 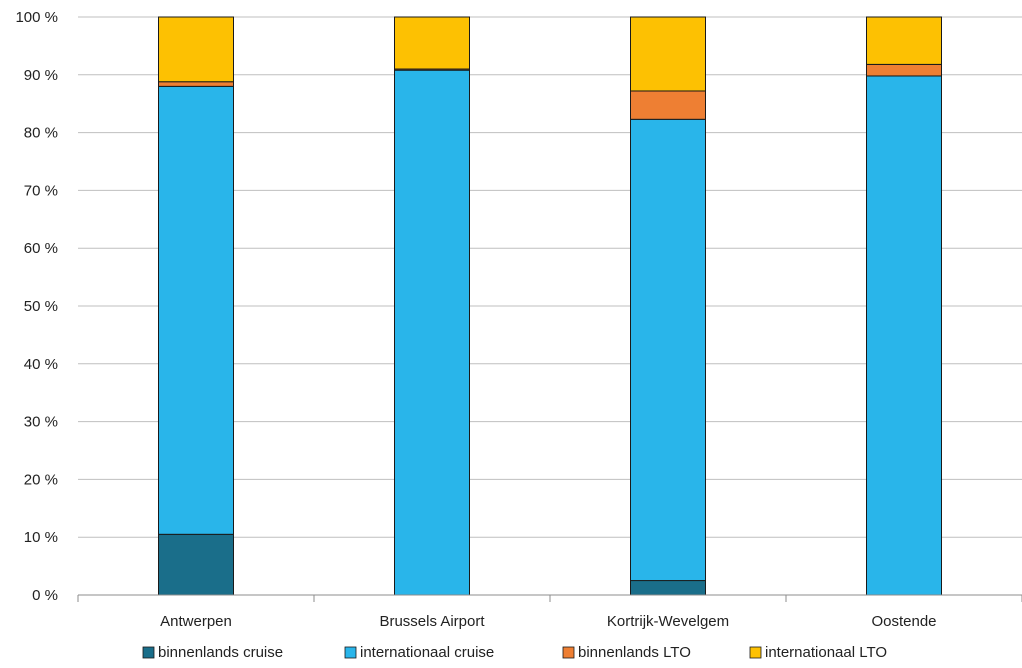 What do you see at coordinates (41, 537) in the screenshot?
I see `y-tick-label: 10 %` at bounding box center [41, 537].